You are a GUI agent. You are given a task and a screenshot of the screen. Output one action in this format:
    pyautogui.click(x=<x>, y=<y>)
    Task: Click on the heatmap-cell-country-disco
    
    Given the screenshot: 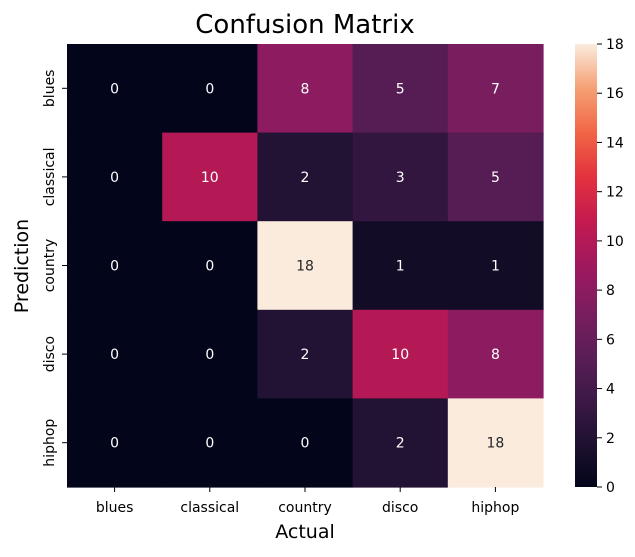 What is the action you would take?
    pyautogui.click(x=400, y=266)
    